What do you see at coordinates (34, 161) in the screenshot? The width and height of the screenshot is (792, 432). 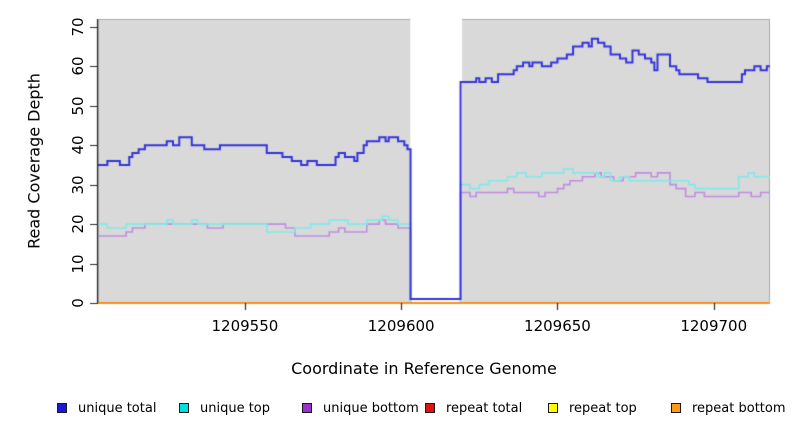 I see `y-axis-title: Read Coverage Depth` at bounding box center [34, 161].